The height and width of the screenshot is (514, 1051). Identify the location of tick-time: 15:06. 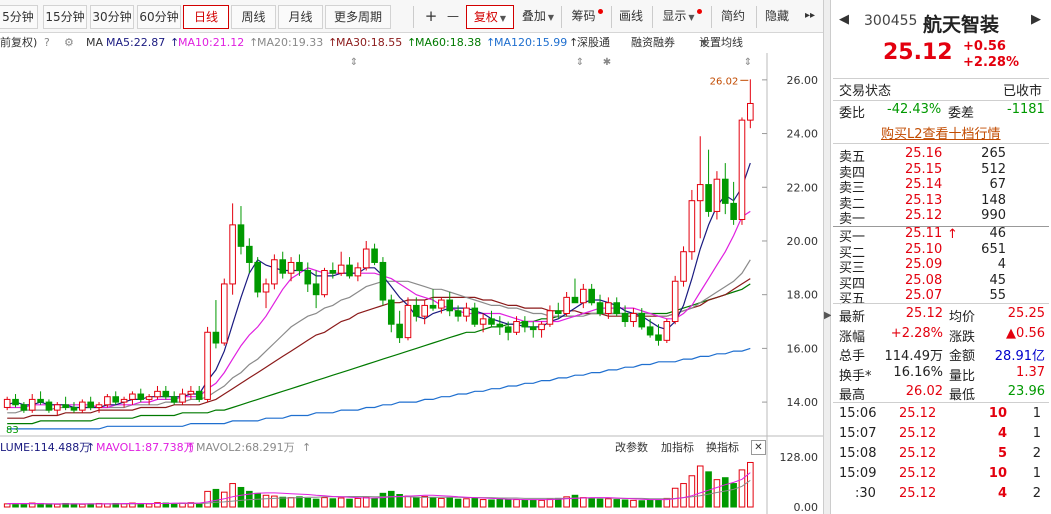
(858, 413).